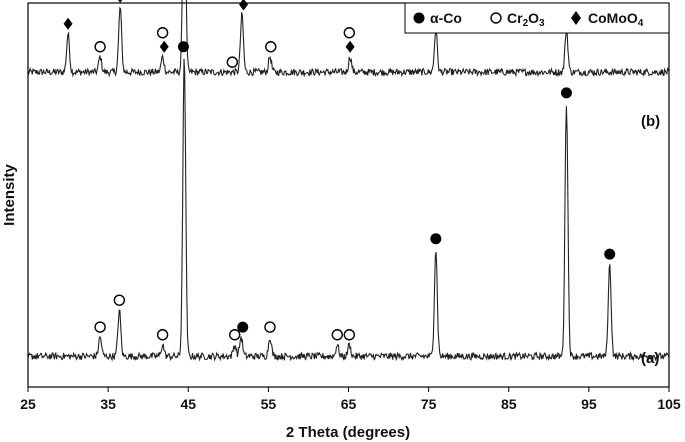  Describe the element at coordinates (28, 404) in the screenshot. I see `x-tick-label: 25` at that location.